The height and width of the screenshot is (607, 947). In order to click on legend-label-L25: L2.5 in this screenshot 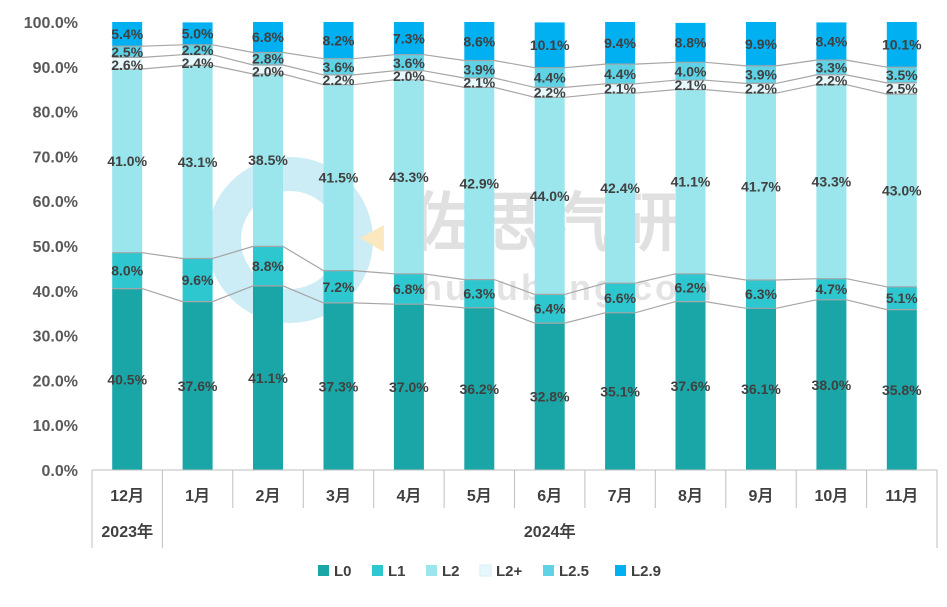, I will do `click(574, 571)`.